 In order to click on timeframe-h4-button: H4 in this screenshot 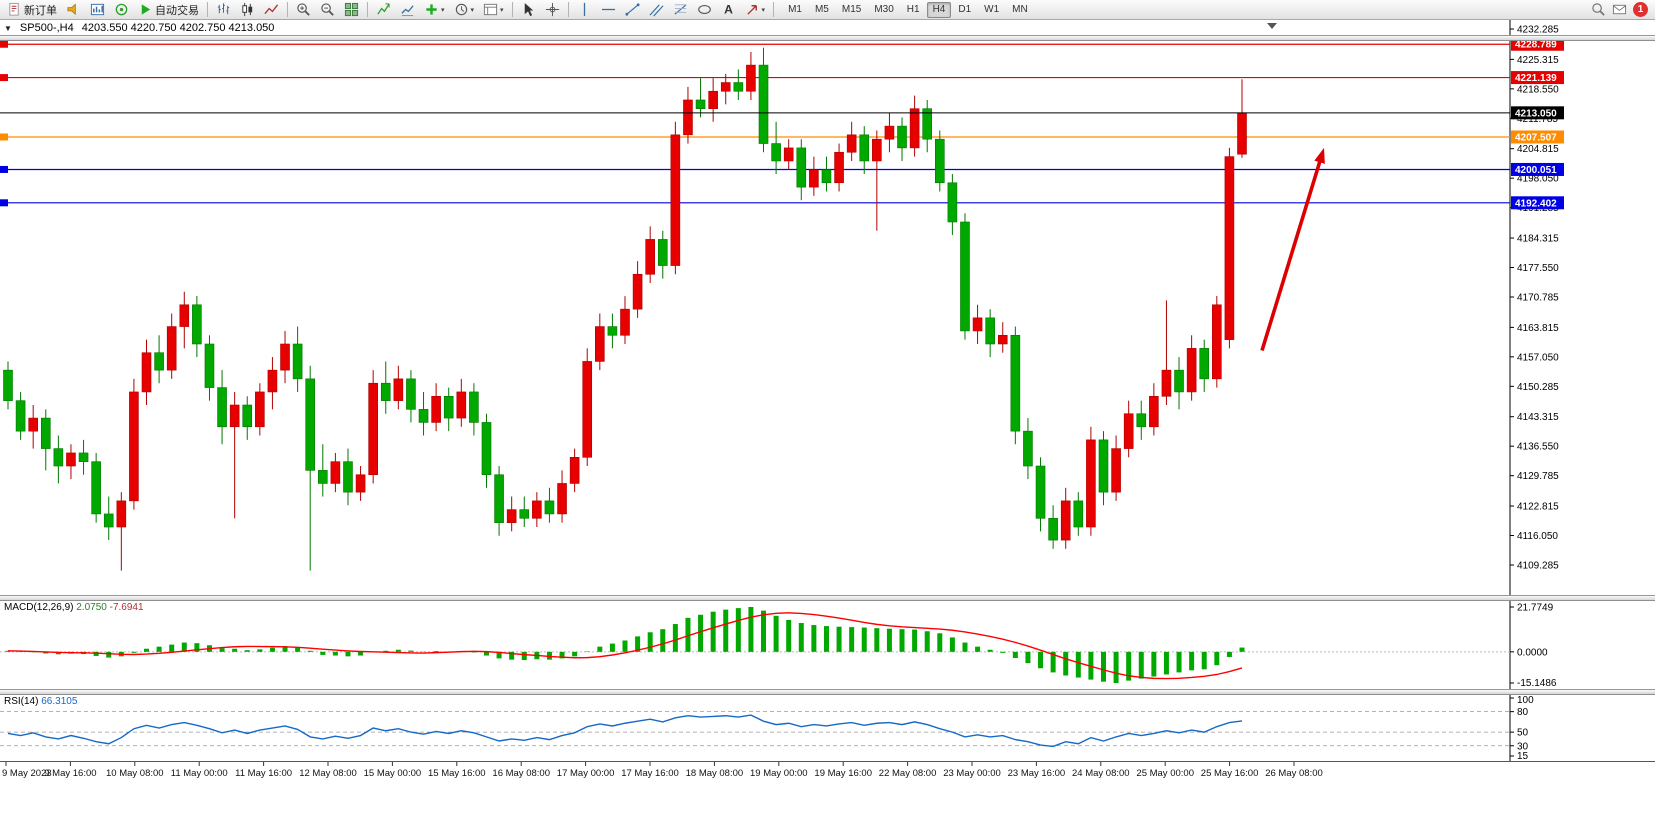, I will do `click(939, 9)`.